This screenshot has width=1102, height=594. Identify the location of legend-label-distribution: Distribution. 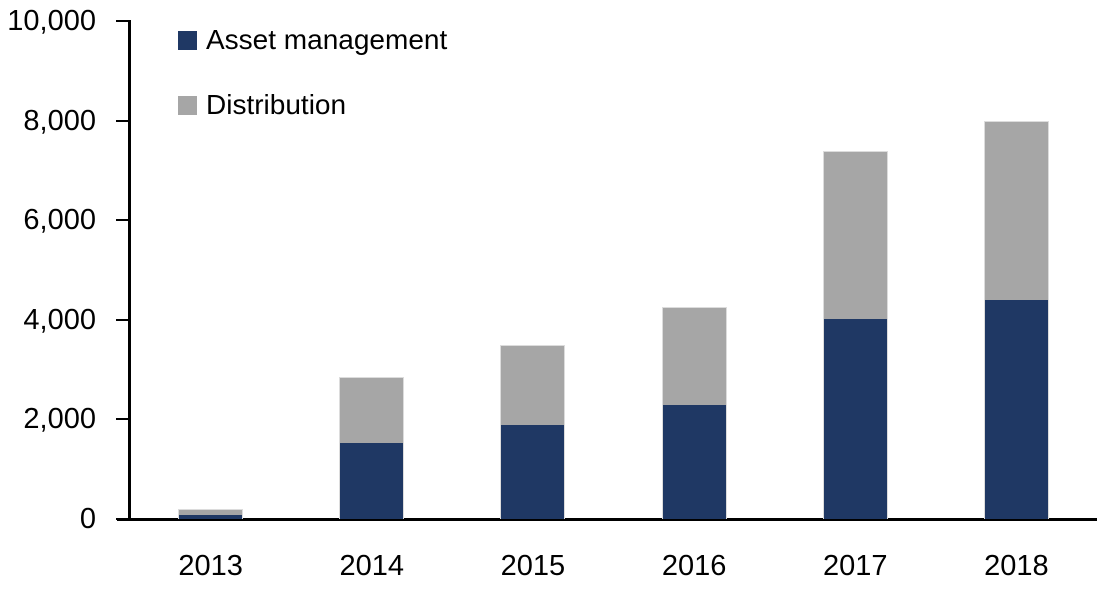
(276, 104).